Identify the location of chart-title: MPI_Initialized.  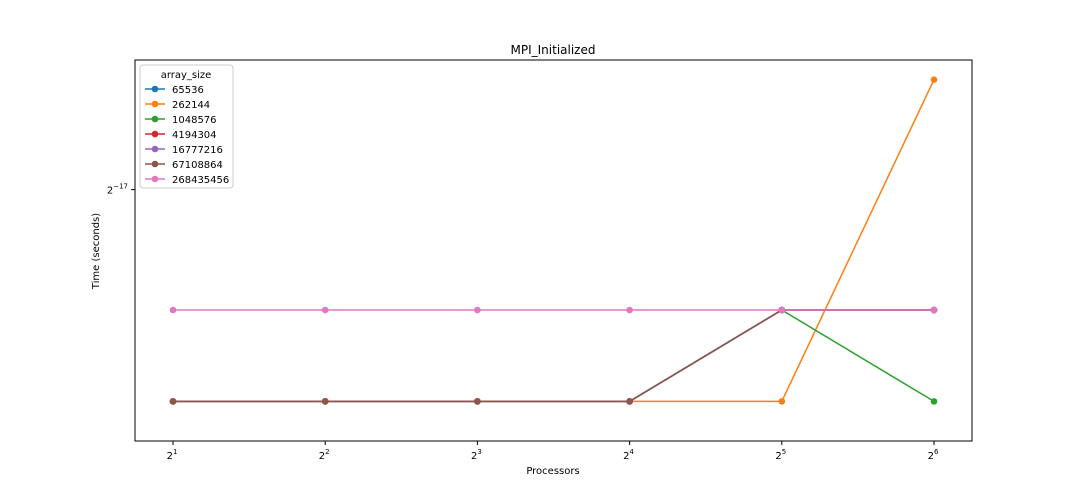
(553, 50).